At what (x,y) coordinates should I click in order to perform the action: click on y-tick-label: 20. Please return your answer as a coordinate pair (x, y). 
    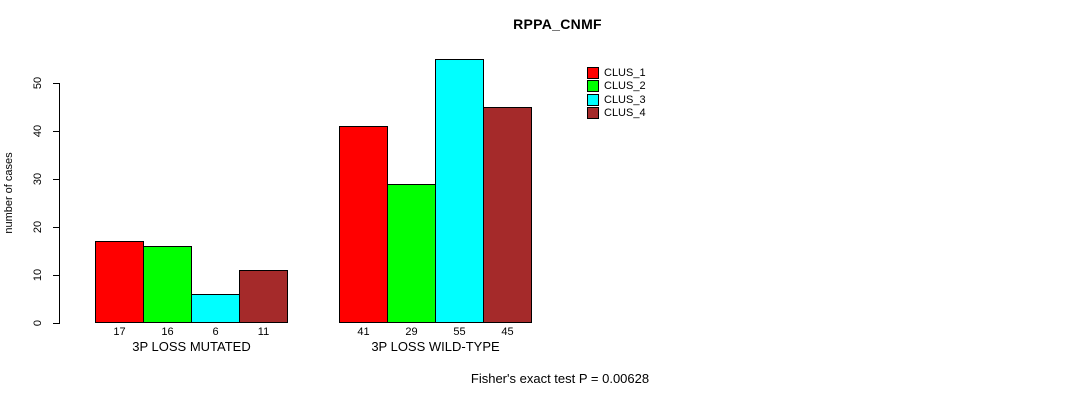
    Looking at the image, I should click on (38, 227).